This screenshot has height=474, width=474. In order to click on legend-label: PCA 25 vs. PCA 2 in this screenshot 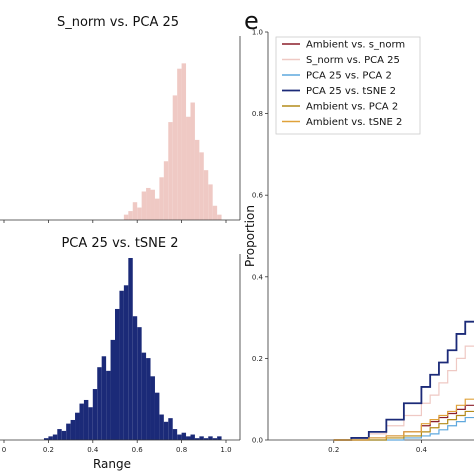, I will do `click(349, 76)`.